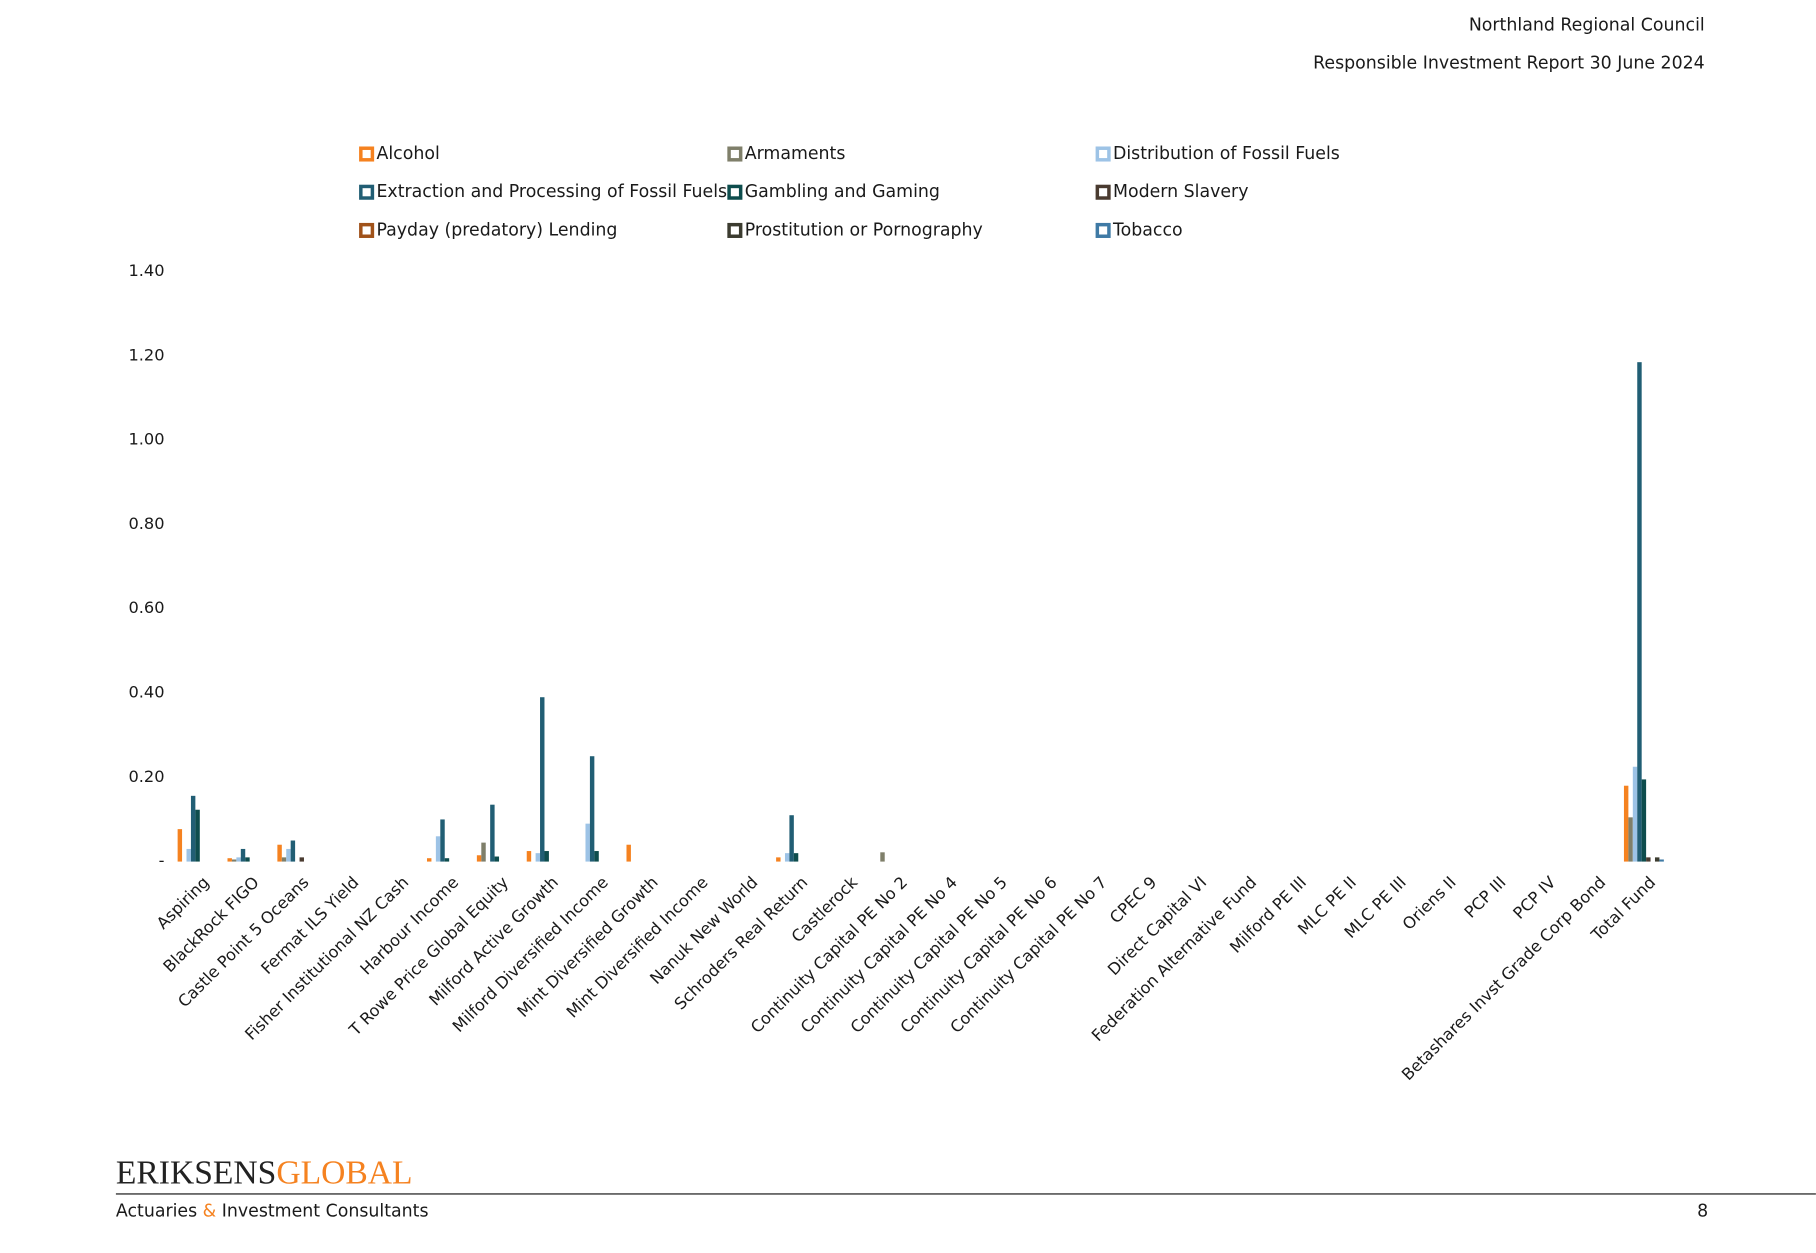 The height and width of the screenshot is (1253, 1816). I want to click on y-tick-label: 1.40, so click(146, 270).